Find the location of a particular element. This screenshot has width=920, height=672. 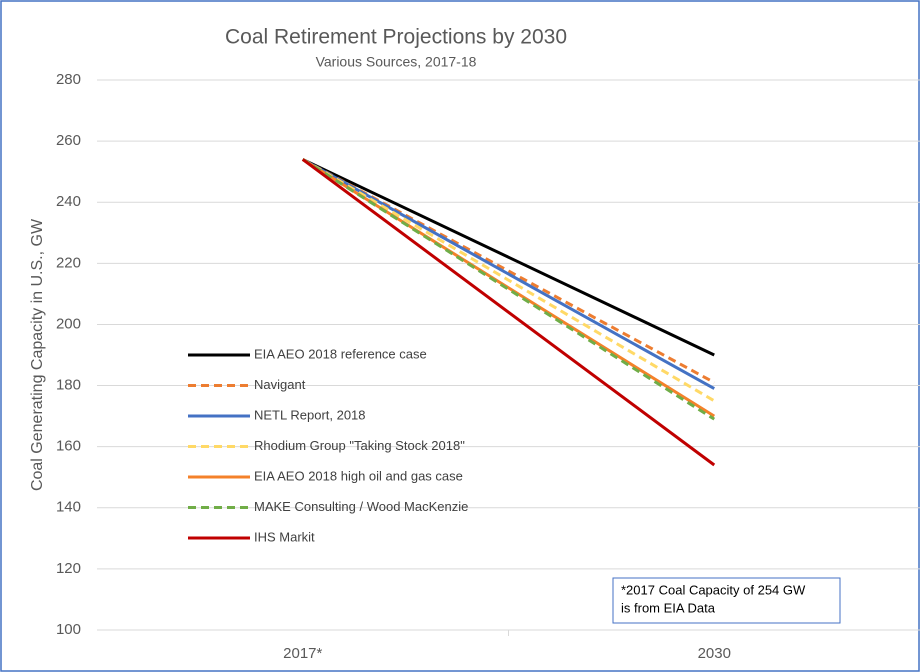

series-line is located at coordinates (508, 257).